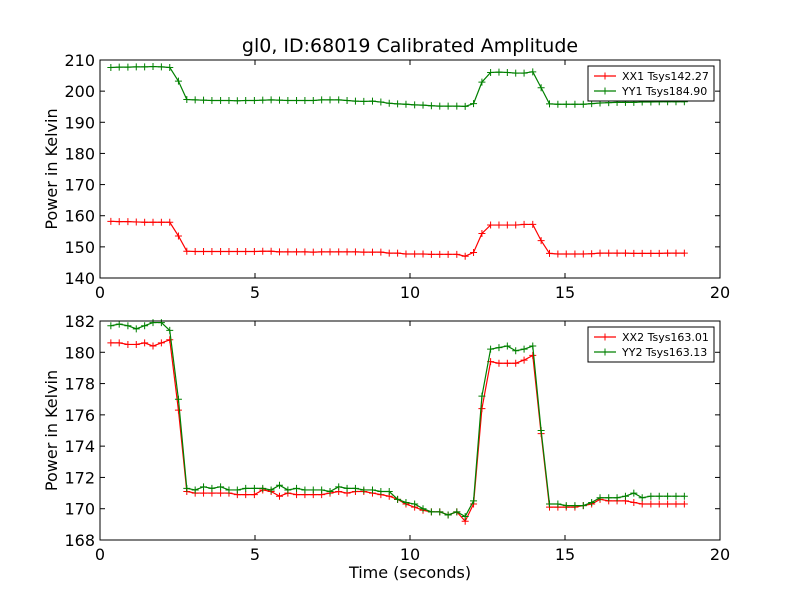 This screenshot has width=800, height=604. Describe the element at coordinates (565, 554) in the screenshot. I see `x-tick-label: 15` at that location.